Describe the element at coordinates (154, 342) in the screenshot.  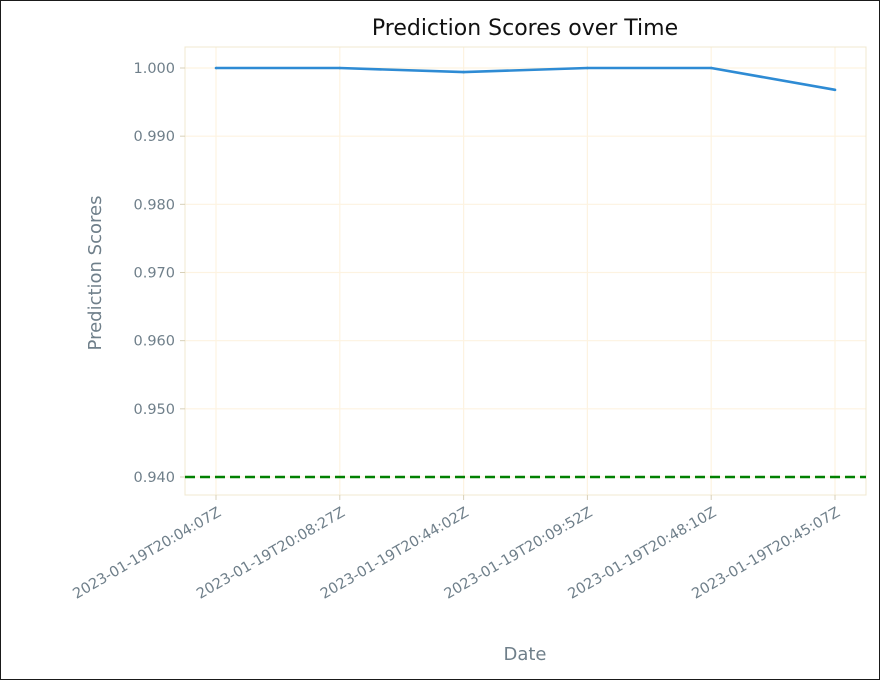
I see `y-tick-label: 0.960` at that location.